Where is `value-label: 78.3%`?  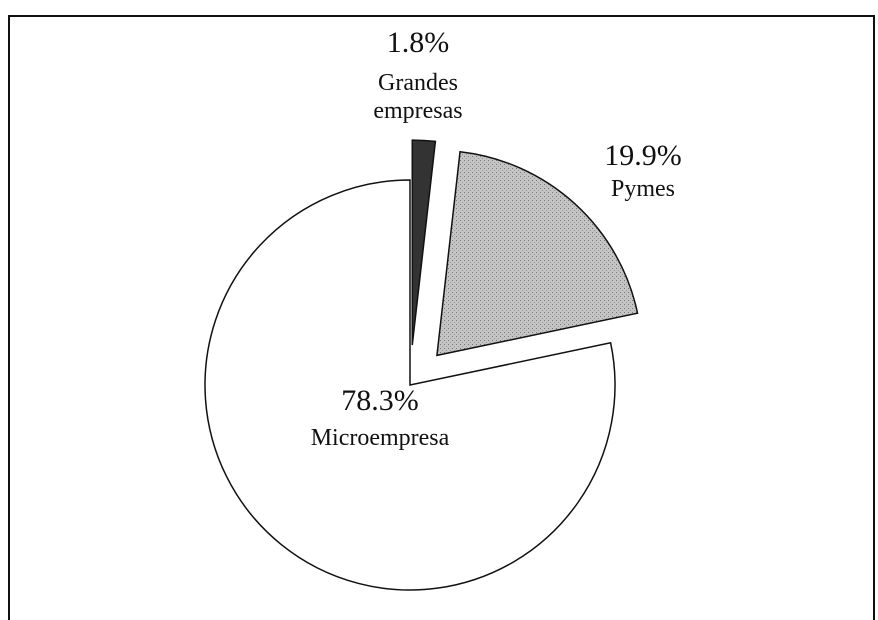
value-label: 78.3% is located at coordinates (380, 400).